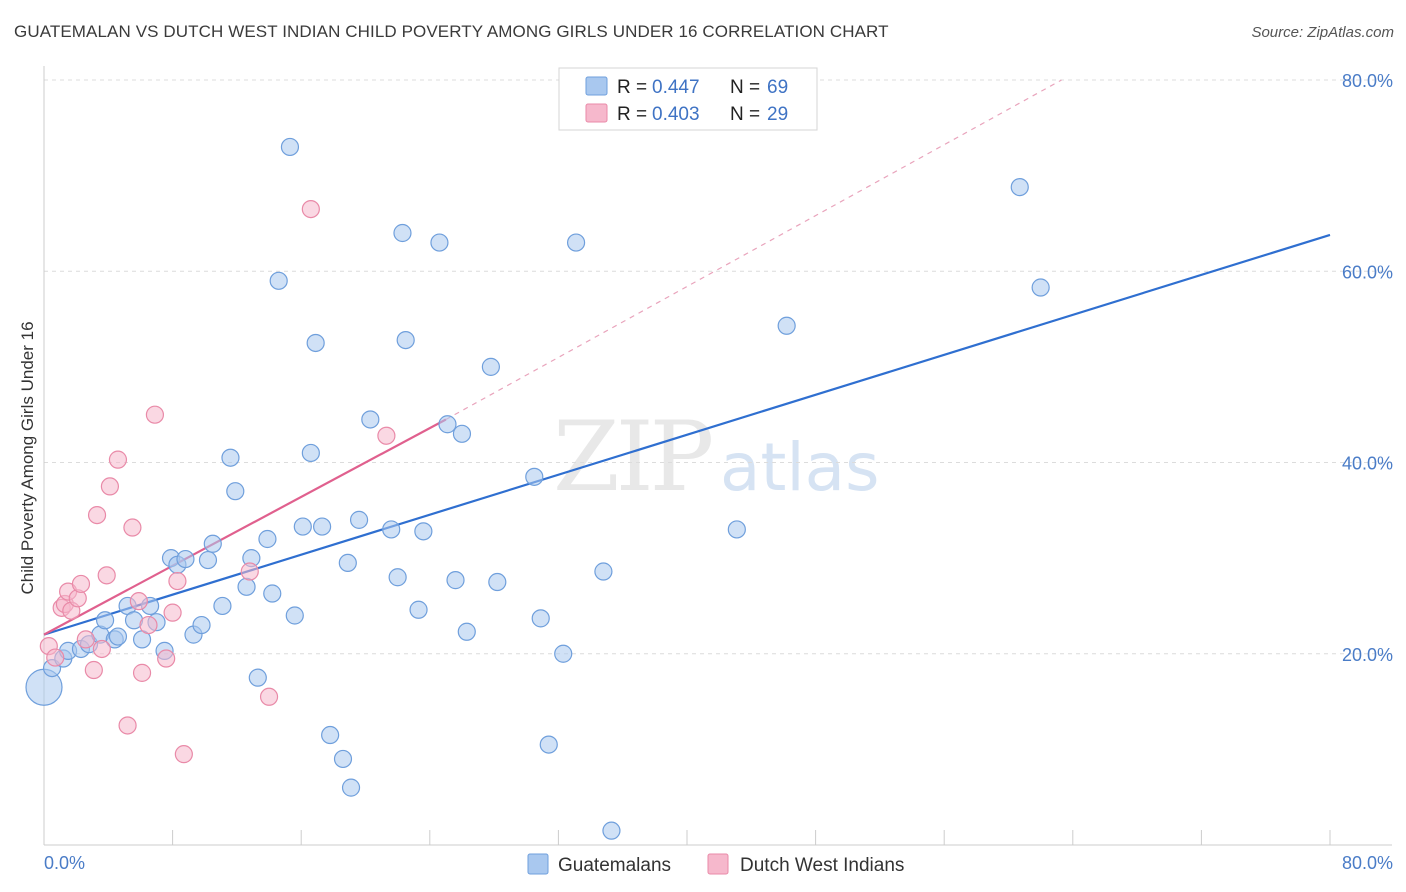 Image resolution: width=1406 pixels, height=892 pixels. I want to click on legend-n-label-dutch: N =, so click(745, 114).